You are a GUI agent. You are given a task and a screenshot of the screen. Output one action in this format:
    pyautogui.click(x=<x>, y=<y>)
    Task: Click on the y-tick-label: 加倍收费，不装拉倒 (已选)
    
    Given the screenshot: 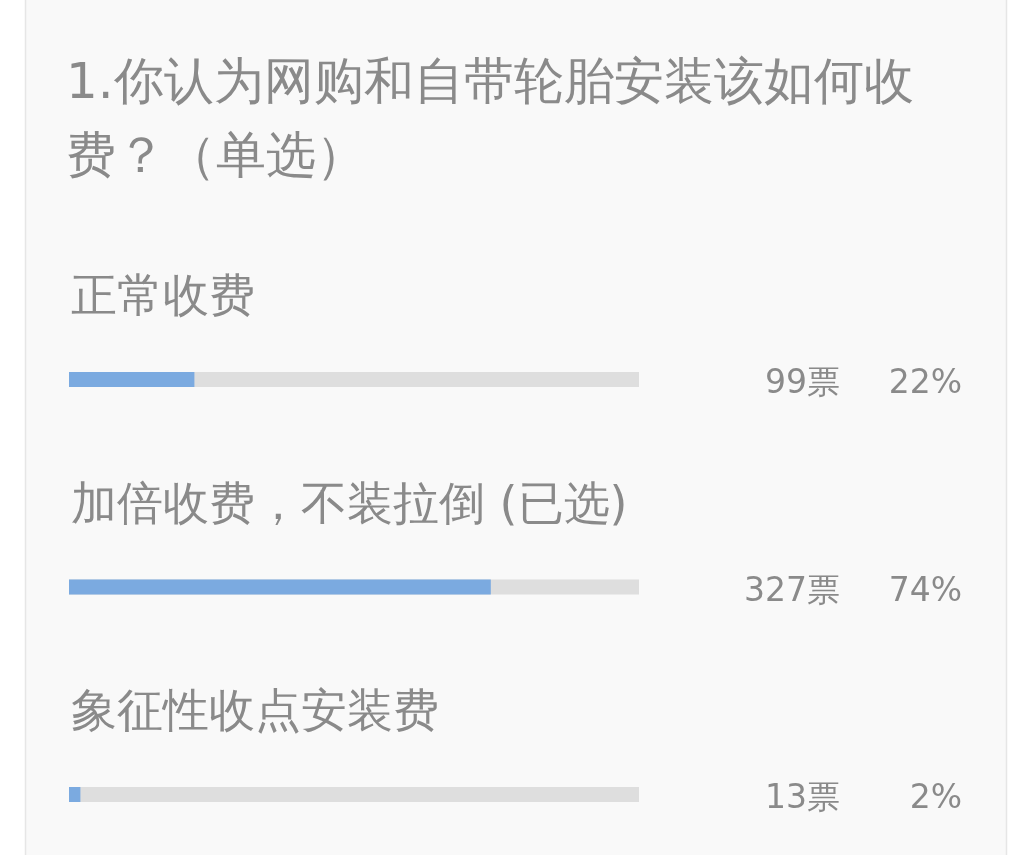 What is the action you would take?
    pyautogui.click(x=349, y=502)
    